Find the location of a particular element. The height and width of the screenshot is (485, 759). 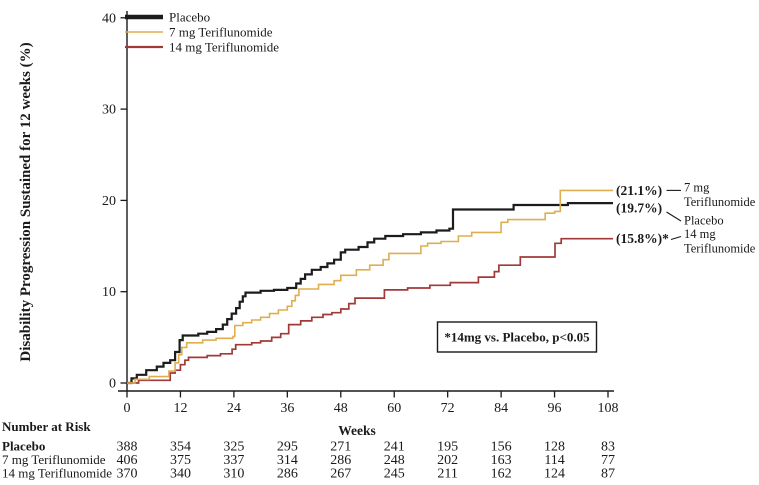

legend-label-7-mg-teriflunomide: 7 mg Teriflunomide is located at coordinates (221, 32).